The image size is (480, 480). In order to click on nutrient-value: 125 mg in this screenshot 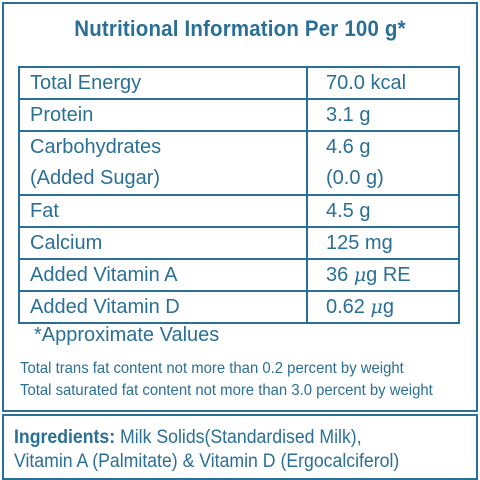, I will do `click(383, 243)`.